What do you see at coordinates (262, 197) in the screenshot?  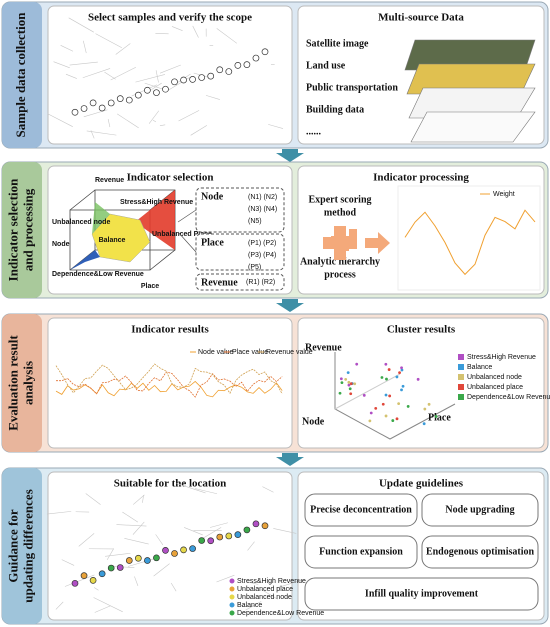 I see `label: (N1) (N2)` at bounding box center [262, 197].